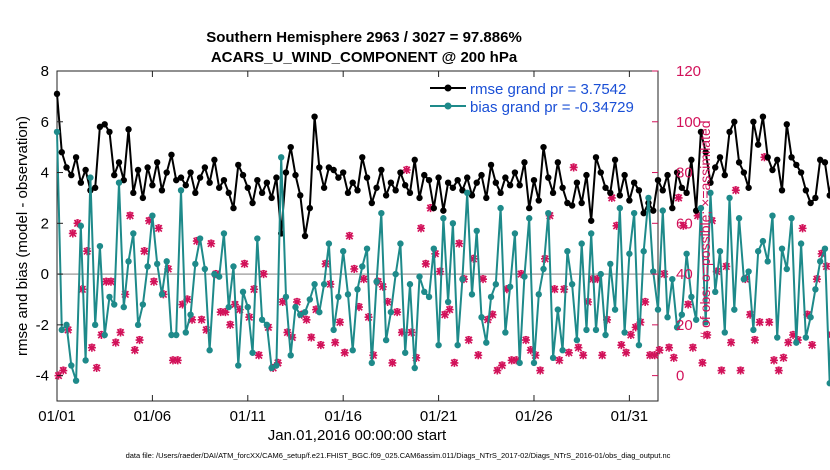 The height and width of the screenshot is (470, 830). Describe the element at coordinates (684, 223) in the screenshot. I see `y2-tick-label: 60` at that location.